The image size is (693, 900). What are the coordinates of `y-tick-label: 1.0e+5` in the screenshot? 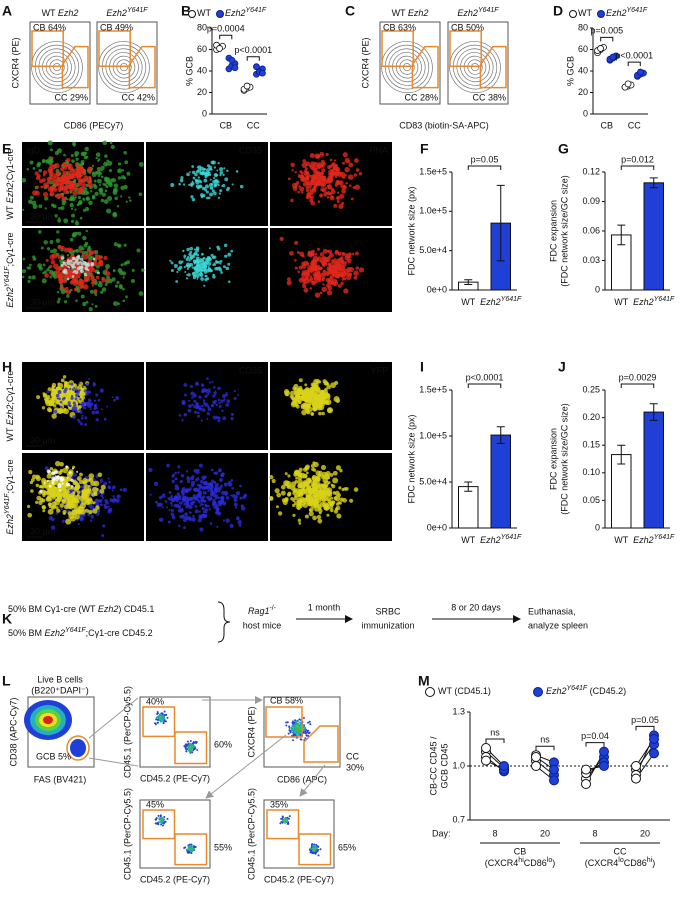 It's located at (433, 211).